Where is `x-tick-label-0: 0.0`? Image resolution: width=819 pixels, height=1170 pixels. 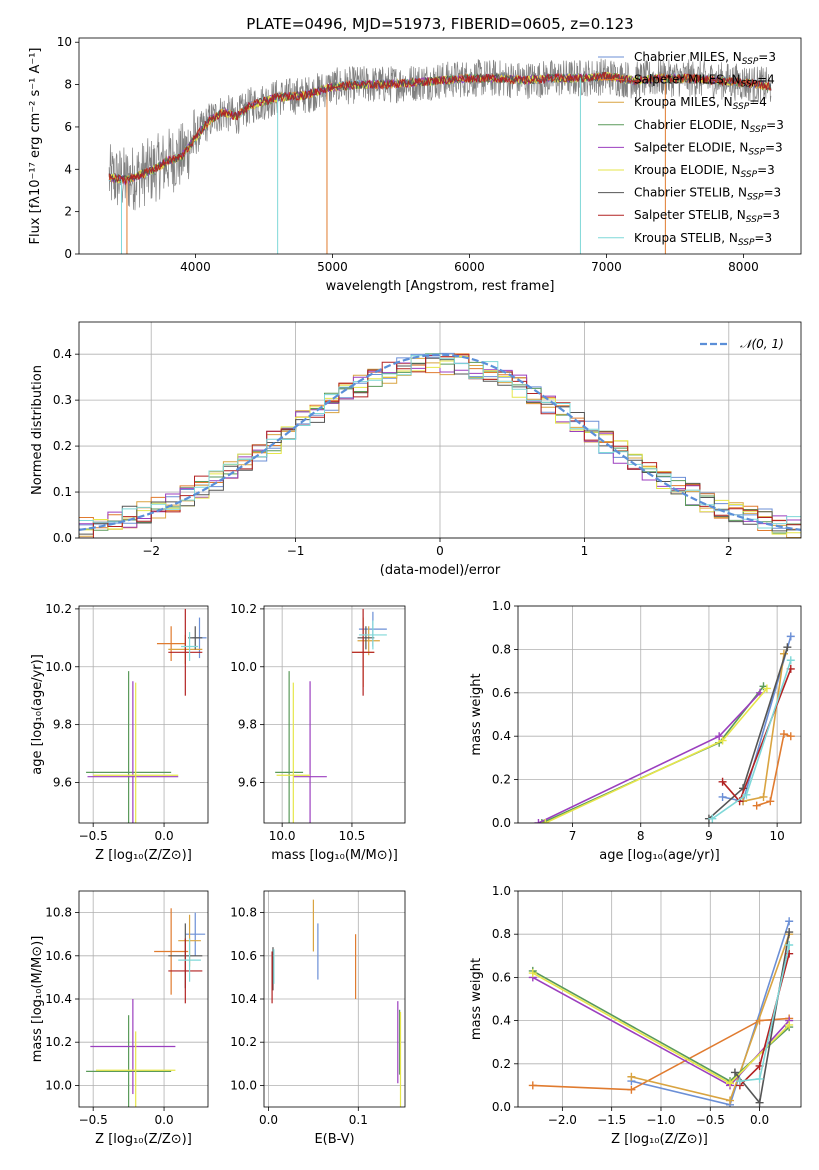 x-tick-label-0: 0.0 is located at coordinates (268, 1120).